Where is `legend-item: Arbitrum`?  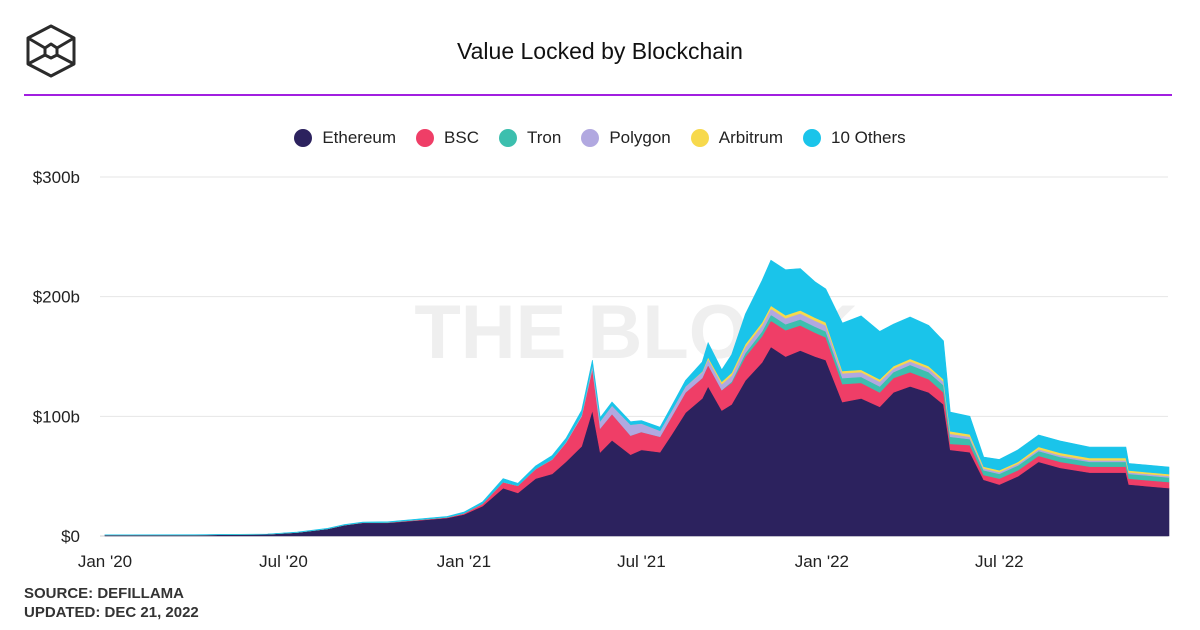
legend-item: Arbitrum is located at coordinates (736, 138).